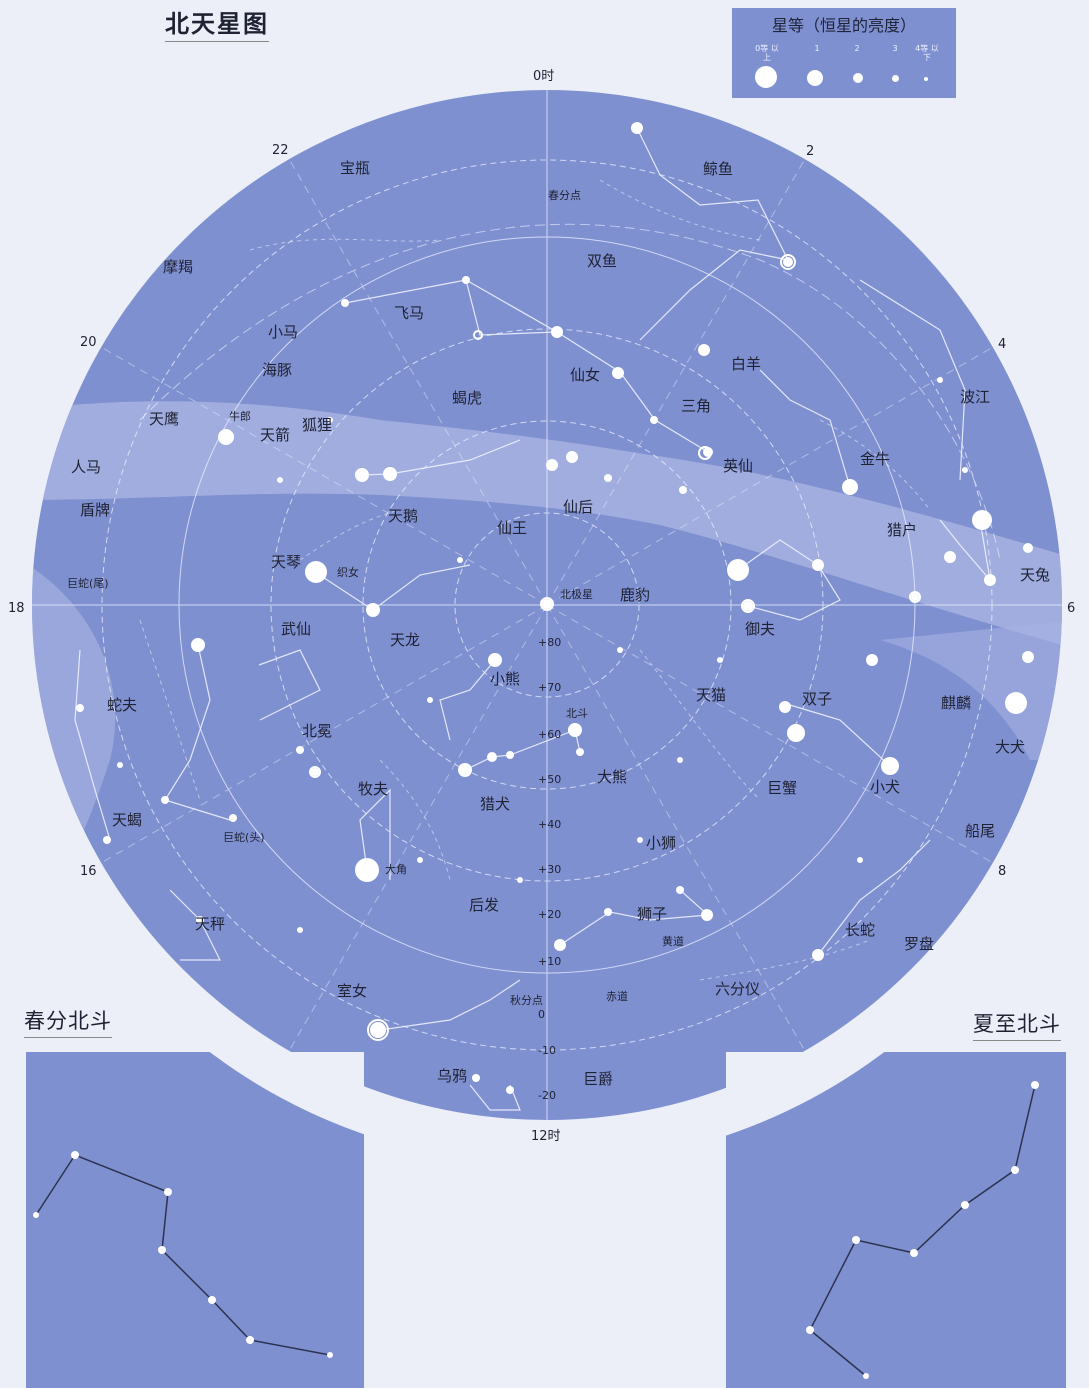  I want to click on declination-label: +20, so click(549, 914).